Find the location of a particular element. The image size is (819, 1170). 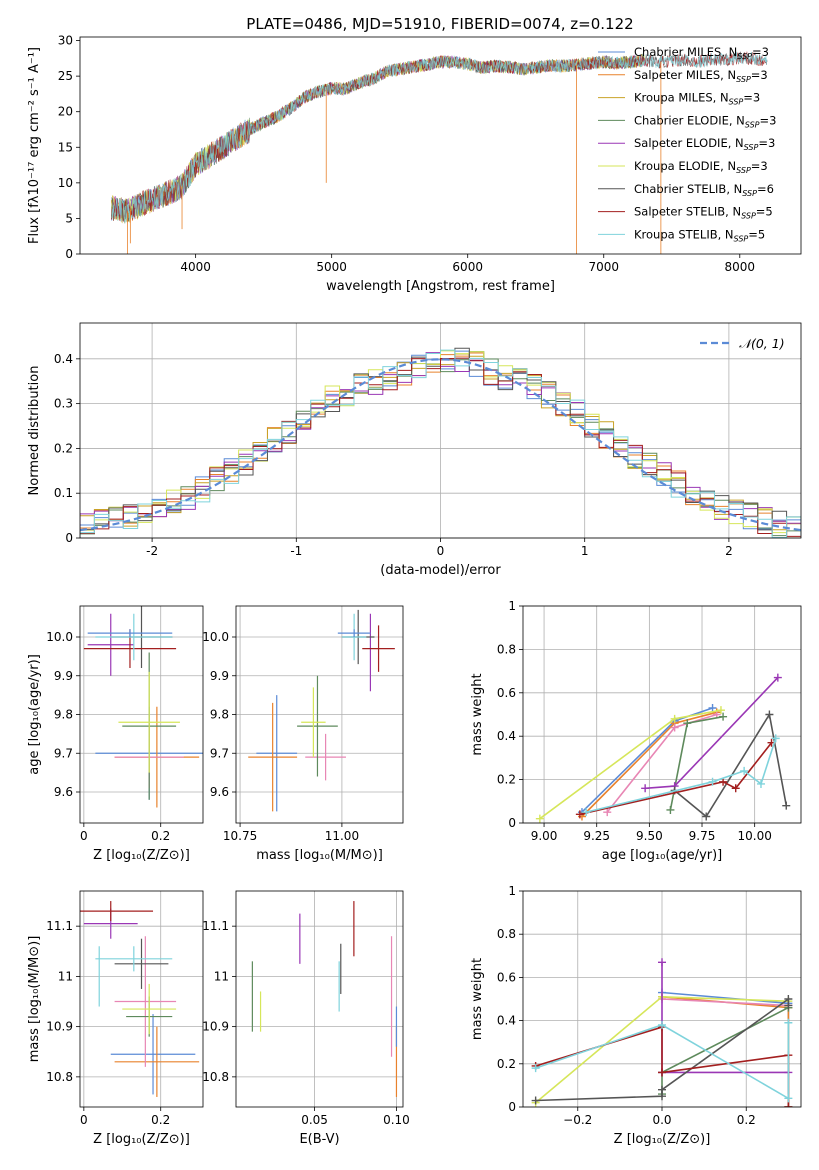

legend-label: Chabrier STELIB, NSSP=6 is located at coordinates (704, 190).